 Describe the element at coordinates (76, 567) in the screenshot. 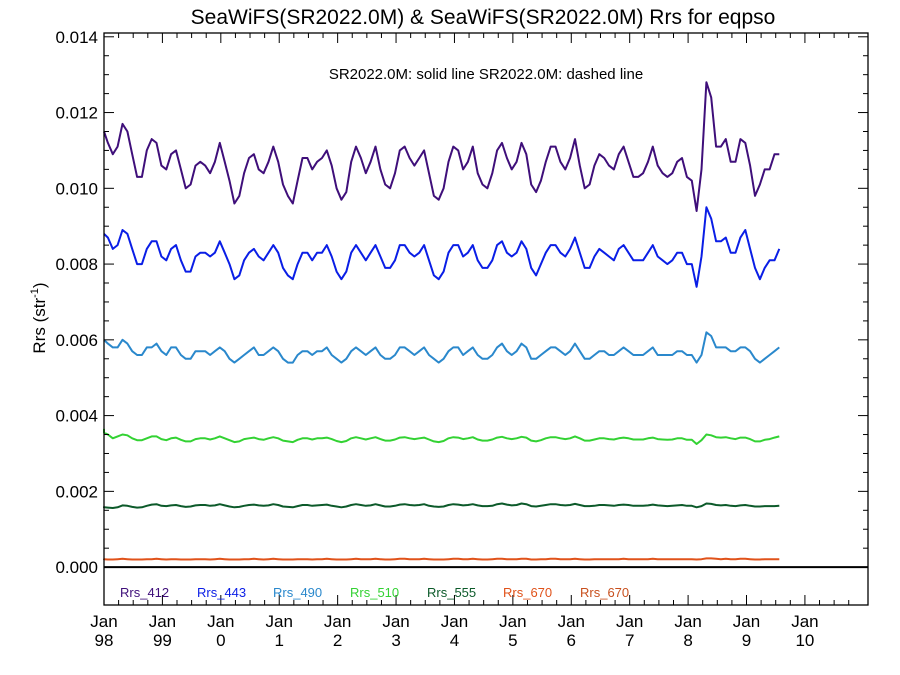

I see `y-tick-label: 0.000` at that location.